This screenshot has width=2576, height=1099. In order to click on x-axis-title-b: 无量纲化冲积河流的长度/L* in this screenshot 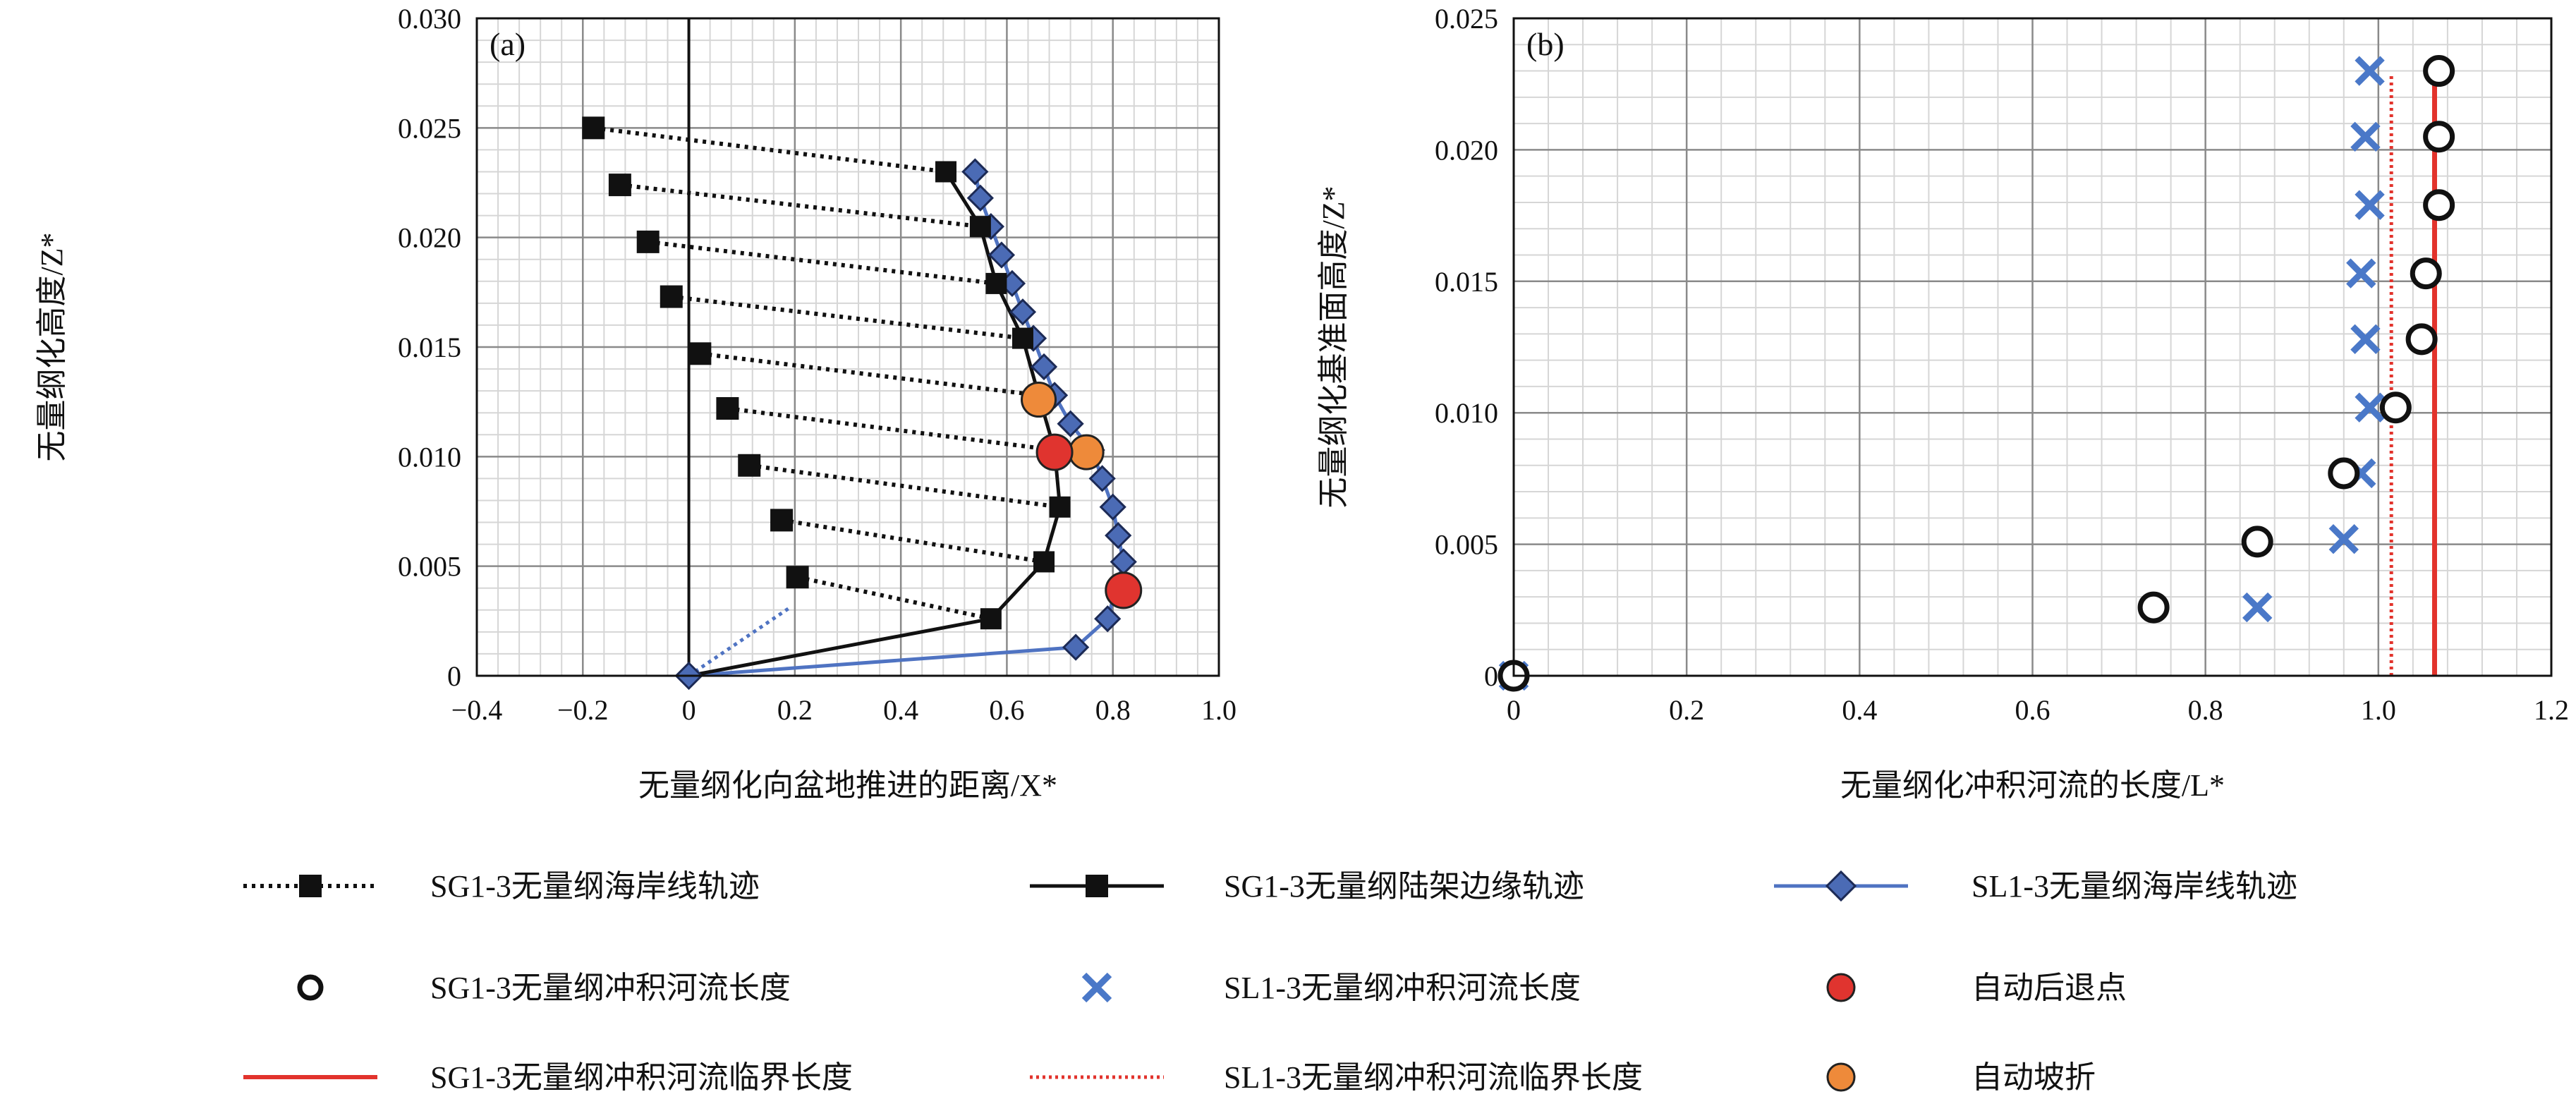, I will do `click(2033, 785)`.